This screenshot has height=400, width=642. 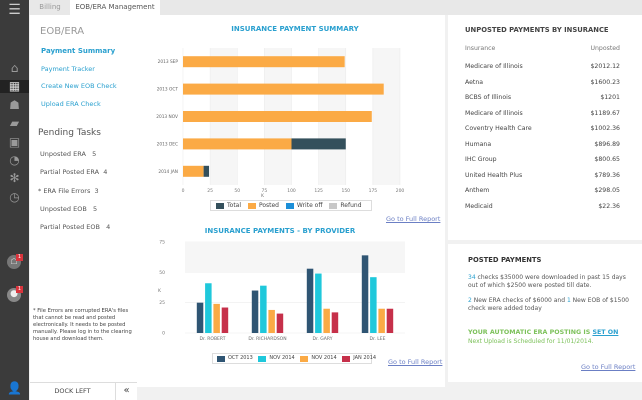 What do you see at coordinates (162, 243) in the screenshot?
I see `y-tick-label: 75` at bounding box center [162, 243].